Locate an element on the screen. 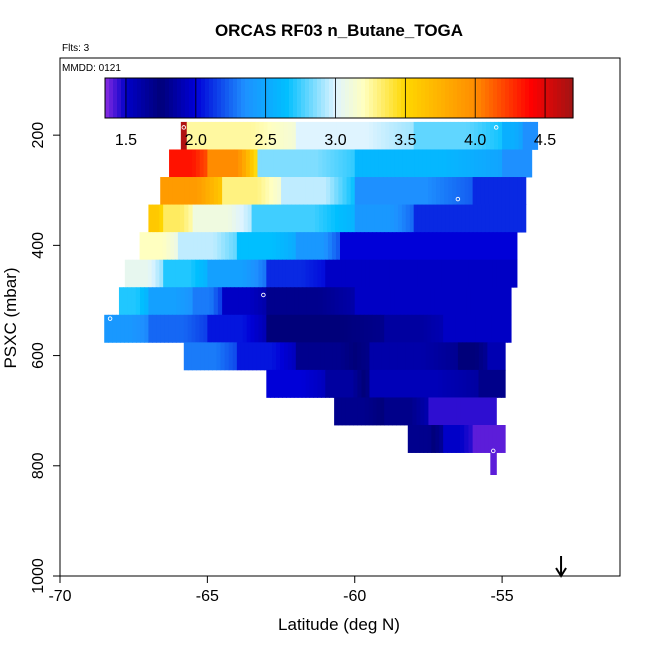 The height and width of the screenshot is (650, 650). arrow-head is located at coordinates (561, 572).